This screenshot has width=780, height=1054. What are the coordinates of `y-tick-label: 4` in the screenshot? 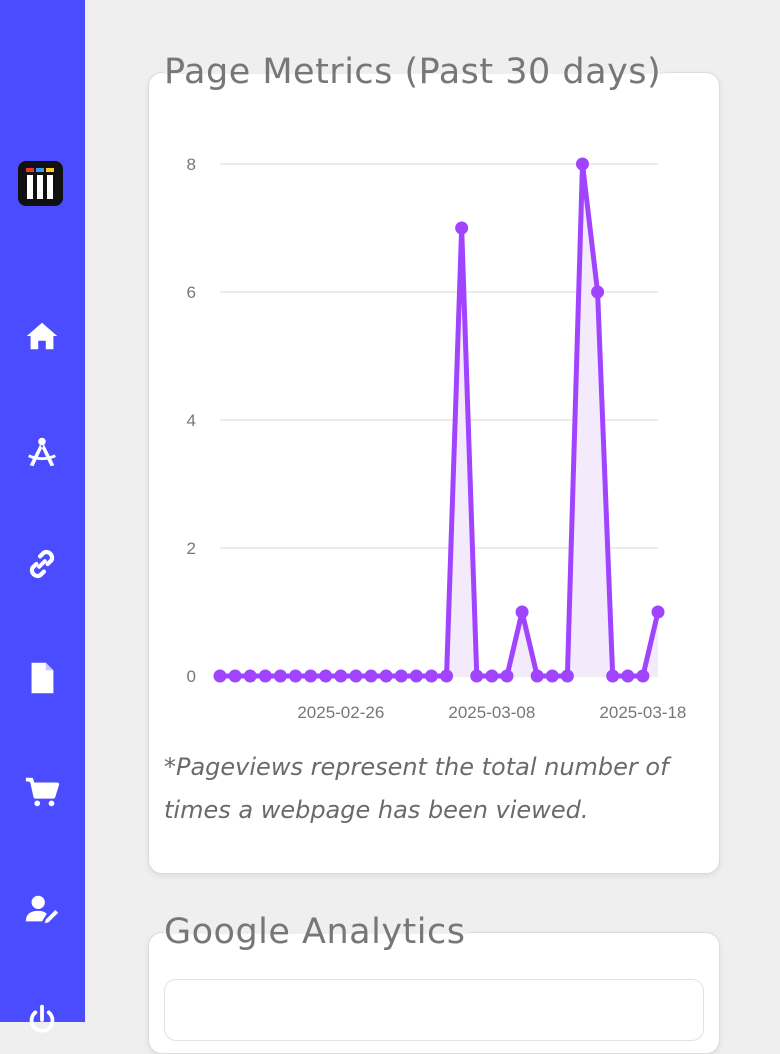 It's located at (191, 420).